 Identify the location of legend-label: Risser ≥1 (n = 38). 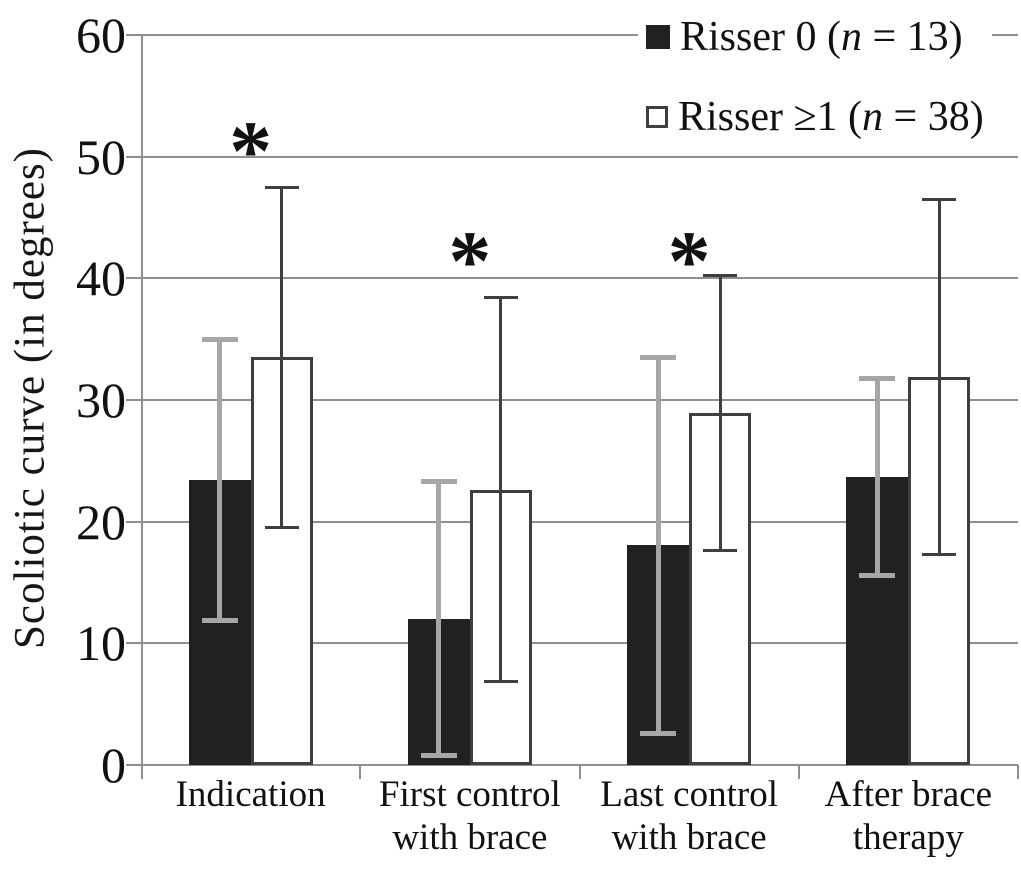
(831, 117).